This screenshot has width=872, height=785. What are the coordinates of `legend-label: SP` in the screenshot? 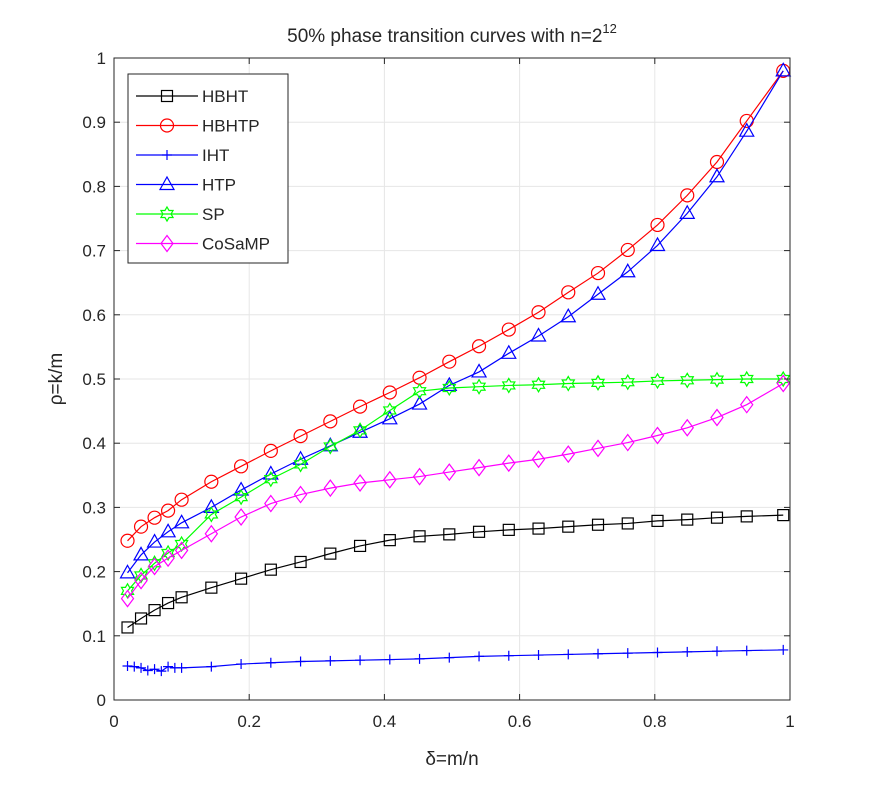 It's located at (213, 214).